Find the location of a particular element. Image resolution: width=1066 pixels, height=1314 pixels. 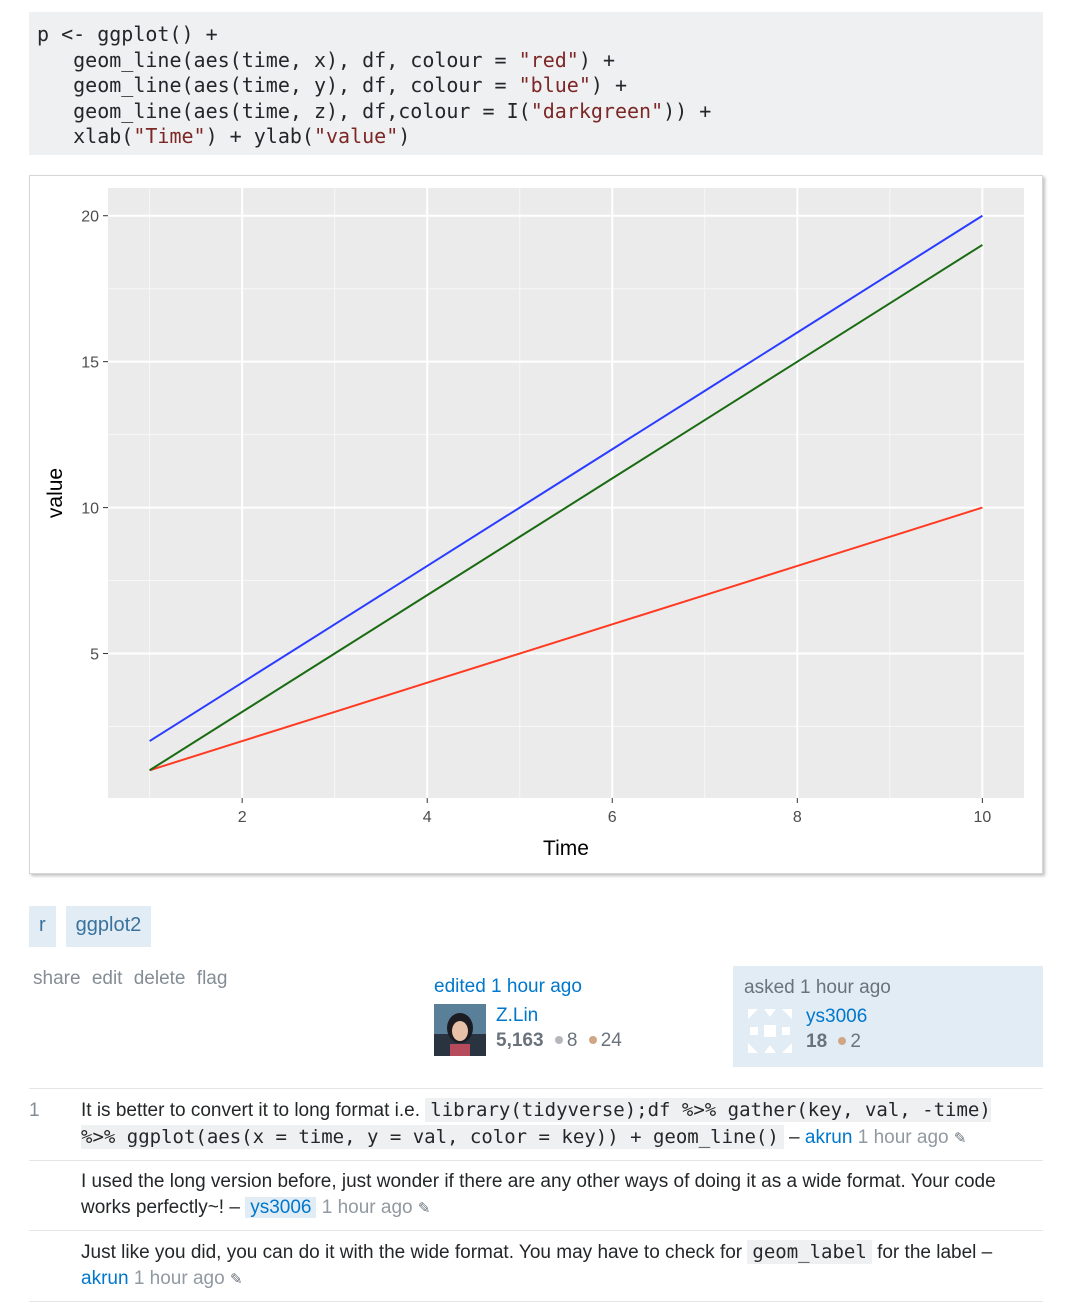

asker-name: ys3006 is located at coordinates (837, 1016).